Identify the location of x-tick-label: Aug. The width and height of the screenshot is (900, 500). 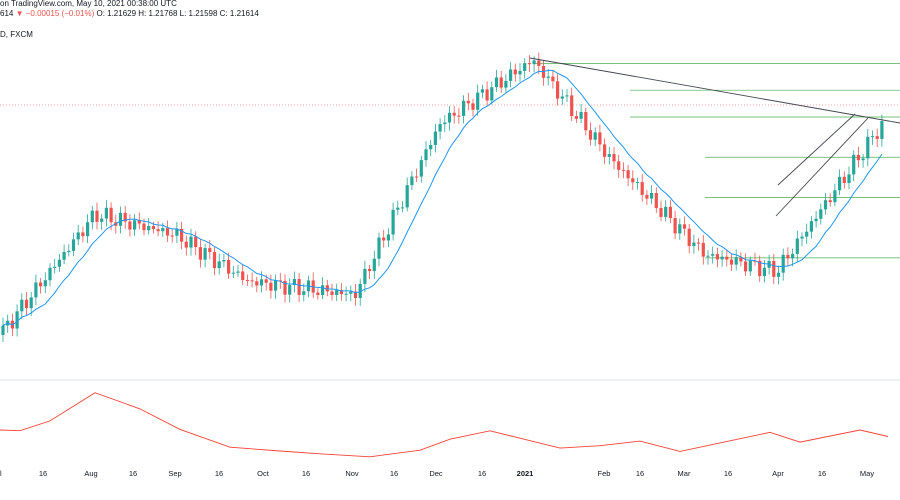
(90, 473).